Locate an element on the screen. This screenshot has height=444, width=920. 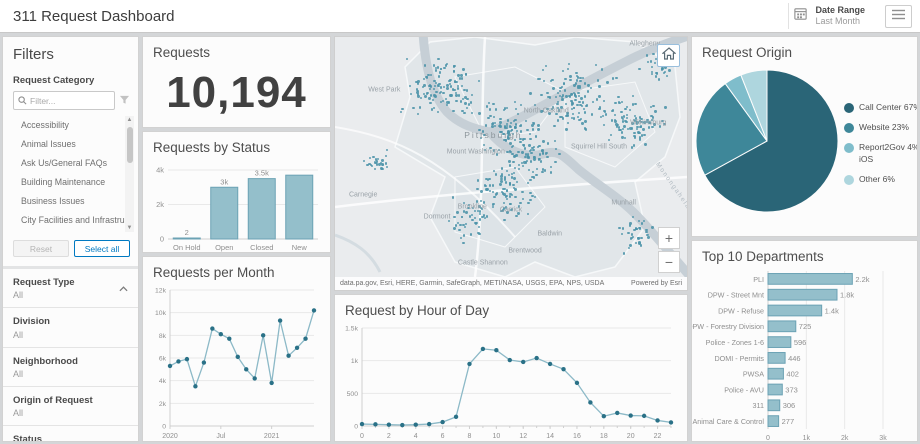
request-origin-pie is located at coordinates (767, 143).